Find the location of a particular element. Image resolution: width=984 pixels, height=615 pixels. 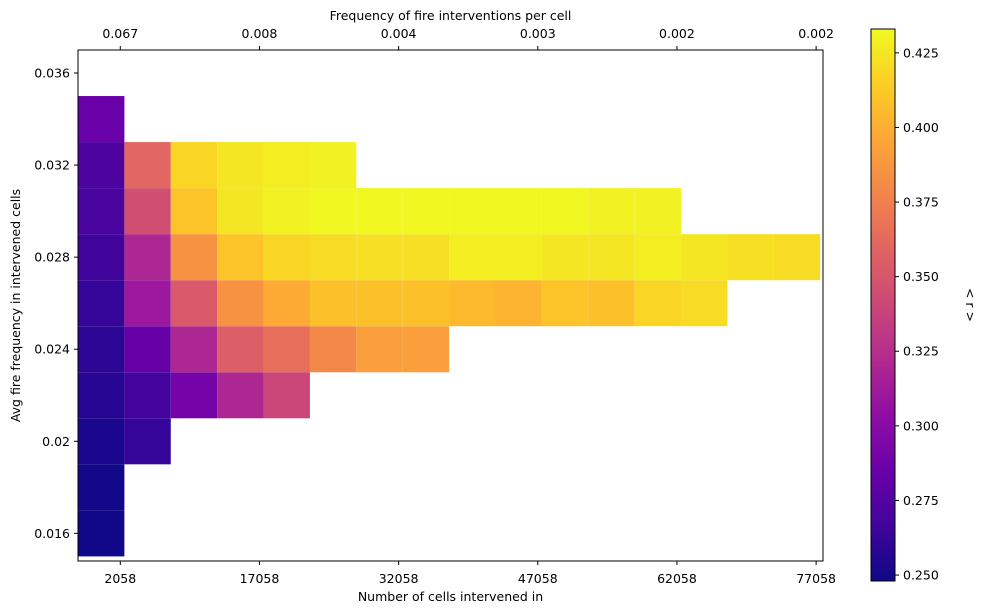

y-tick-label: 0.036 is located at coordinates (52, 73).